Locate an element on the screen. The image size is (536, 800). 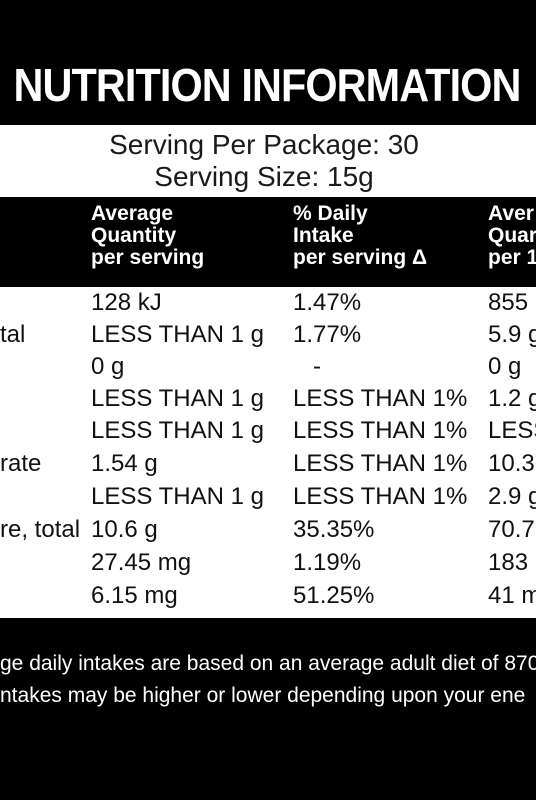
row-qty-per-100g: 0 g is located at coordinates (505, 366).